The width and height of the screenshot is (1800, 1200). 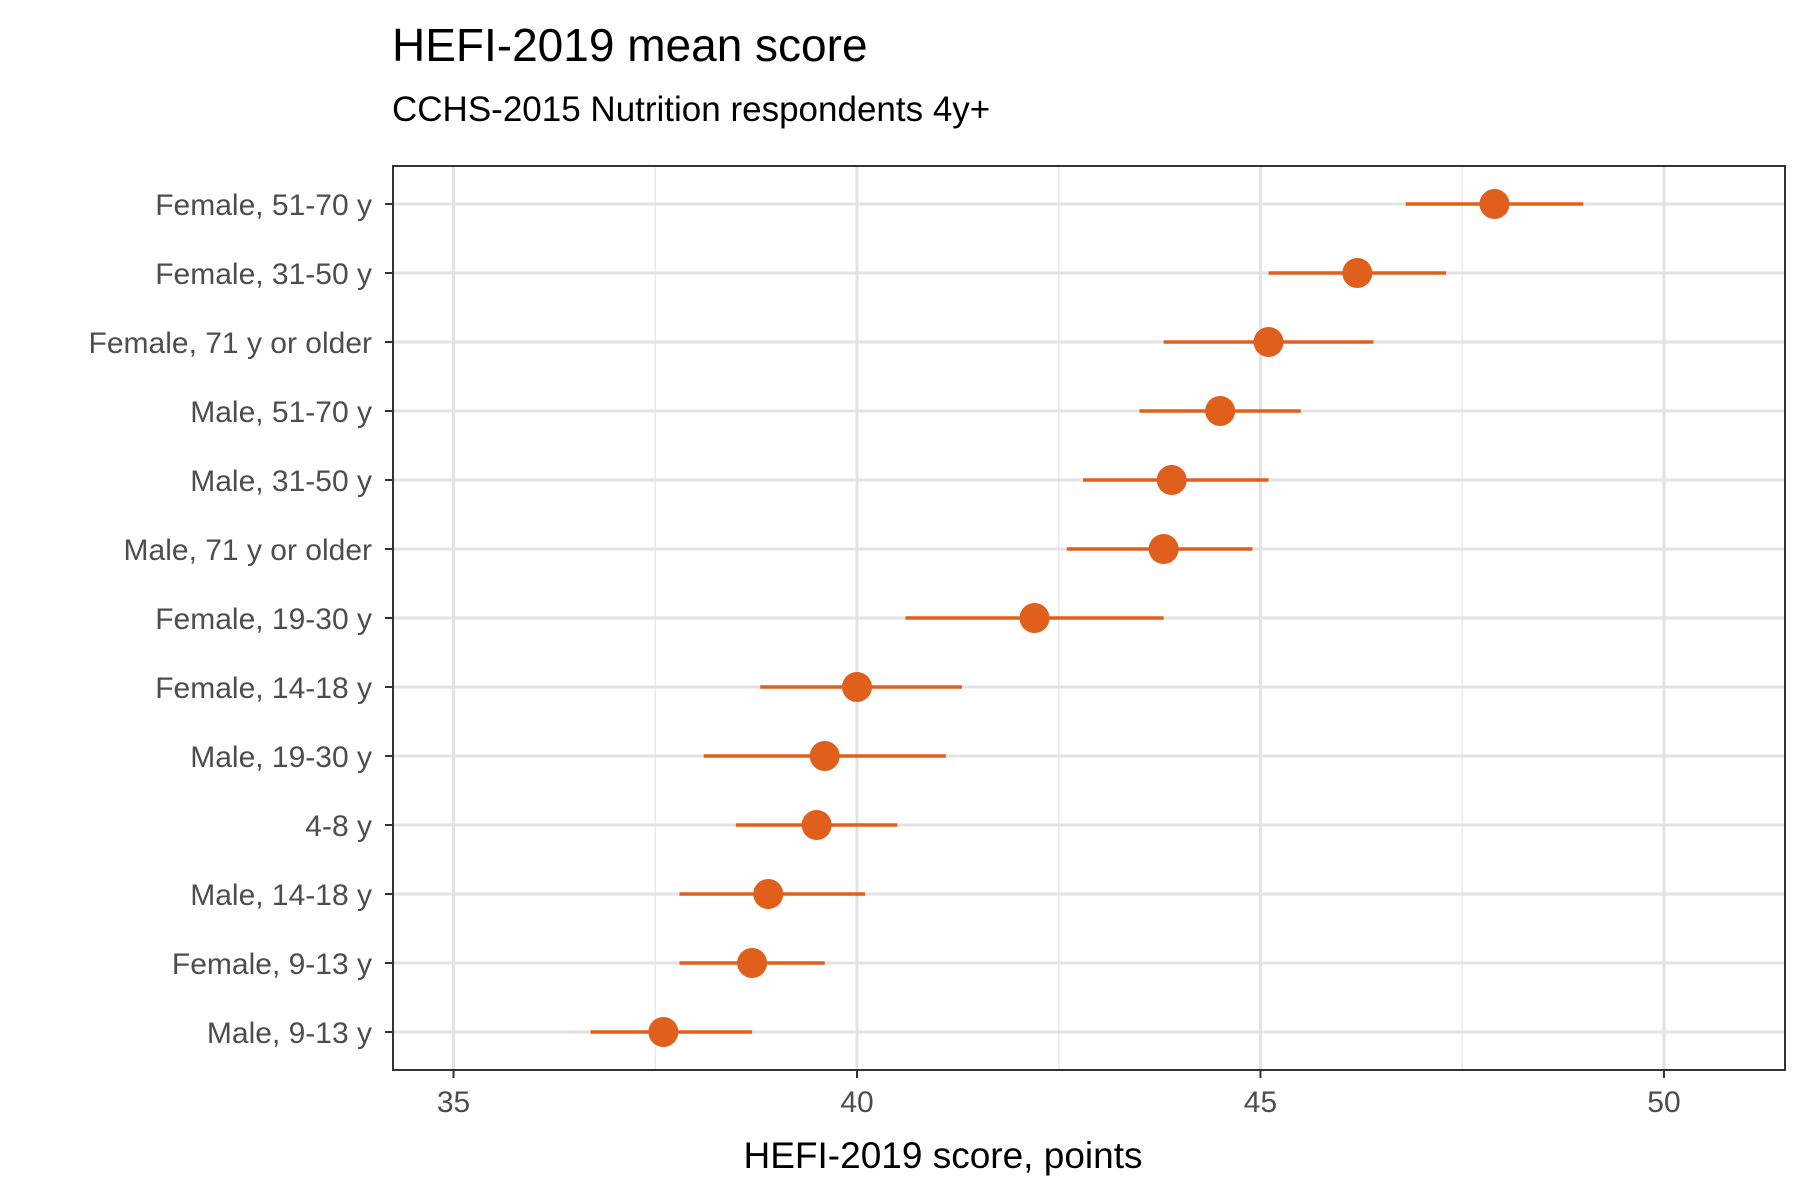 What do you see at coordinates (230, 343) in the screenshot?
I see `y-tick-label: Female, 71 y or older` at bounding box center [230, 343].